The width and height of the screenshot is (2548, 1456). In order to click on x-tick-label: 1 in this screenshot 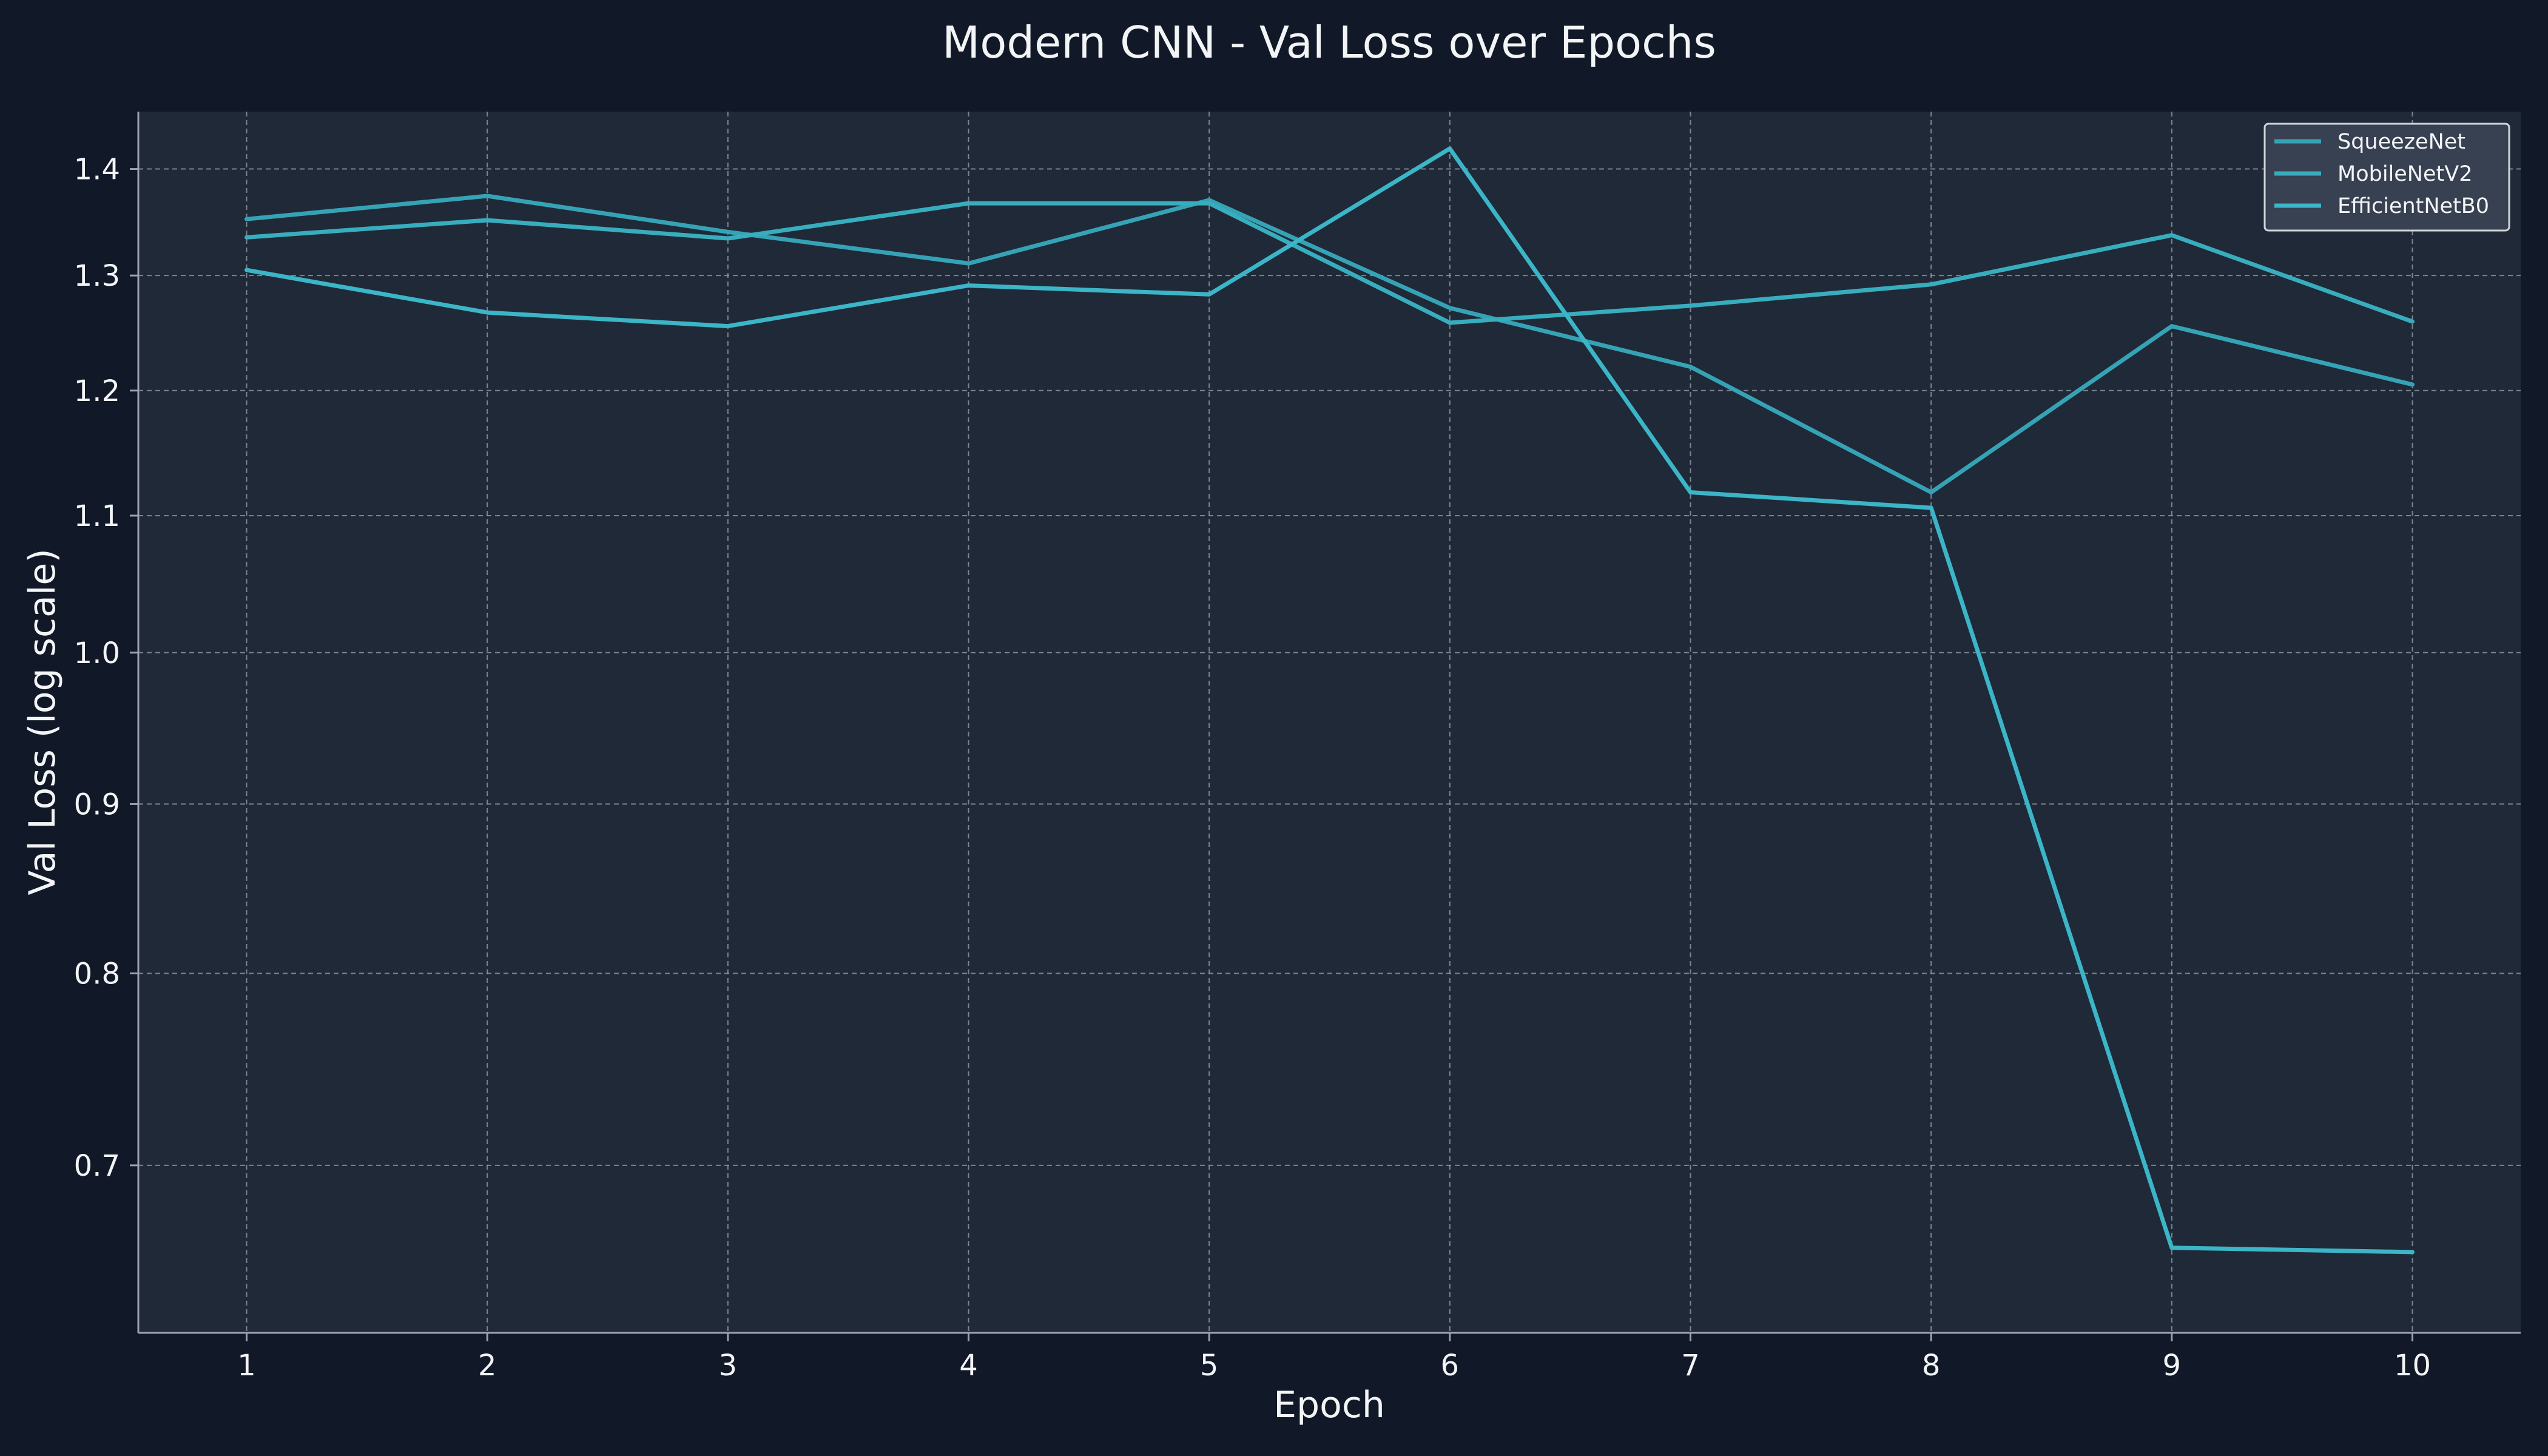, I will do `click(246, 1366)`.